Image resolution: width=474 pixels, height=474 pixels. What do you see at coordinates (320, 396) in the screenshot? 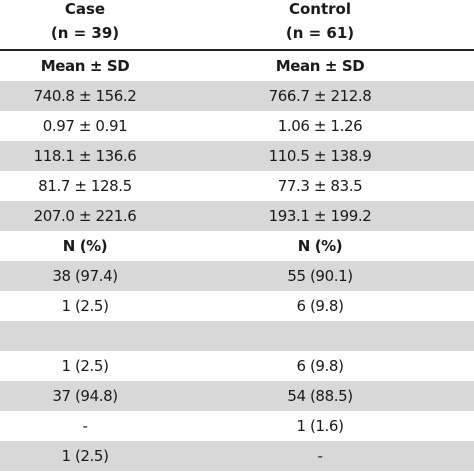
I see `table-cell: 54 (88.5)` at bounding box center [320, 396].